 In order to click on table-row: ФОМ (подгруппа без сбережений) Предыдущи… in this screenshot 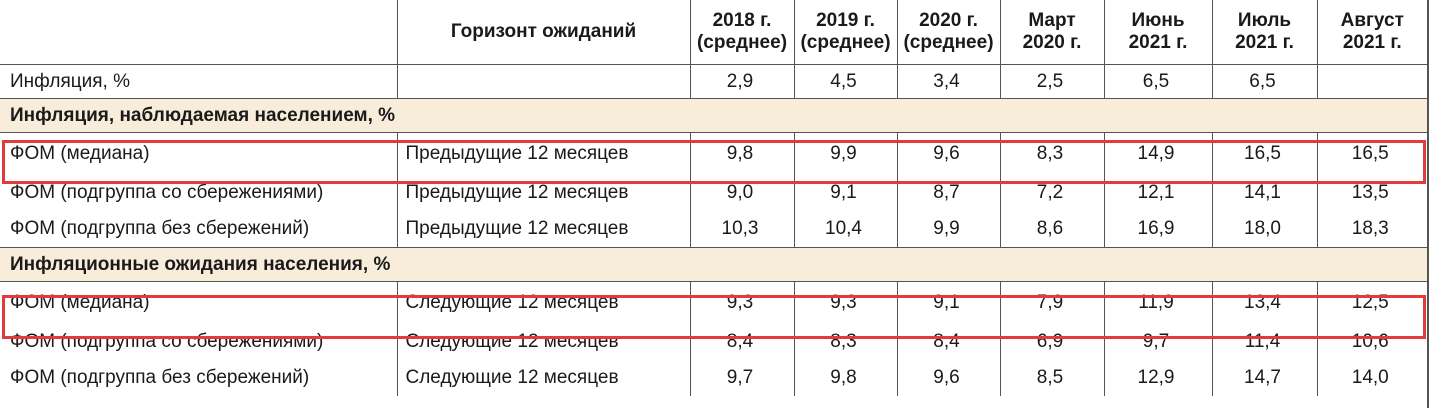, I will do `click(713, 229)`.